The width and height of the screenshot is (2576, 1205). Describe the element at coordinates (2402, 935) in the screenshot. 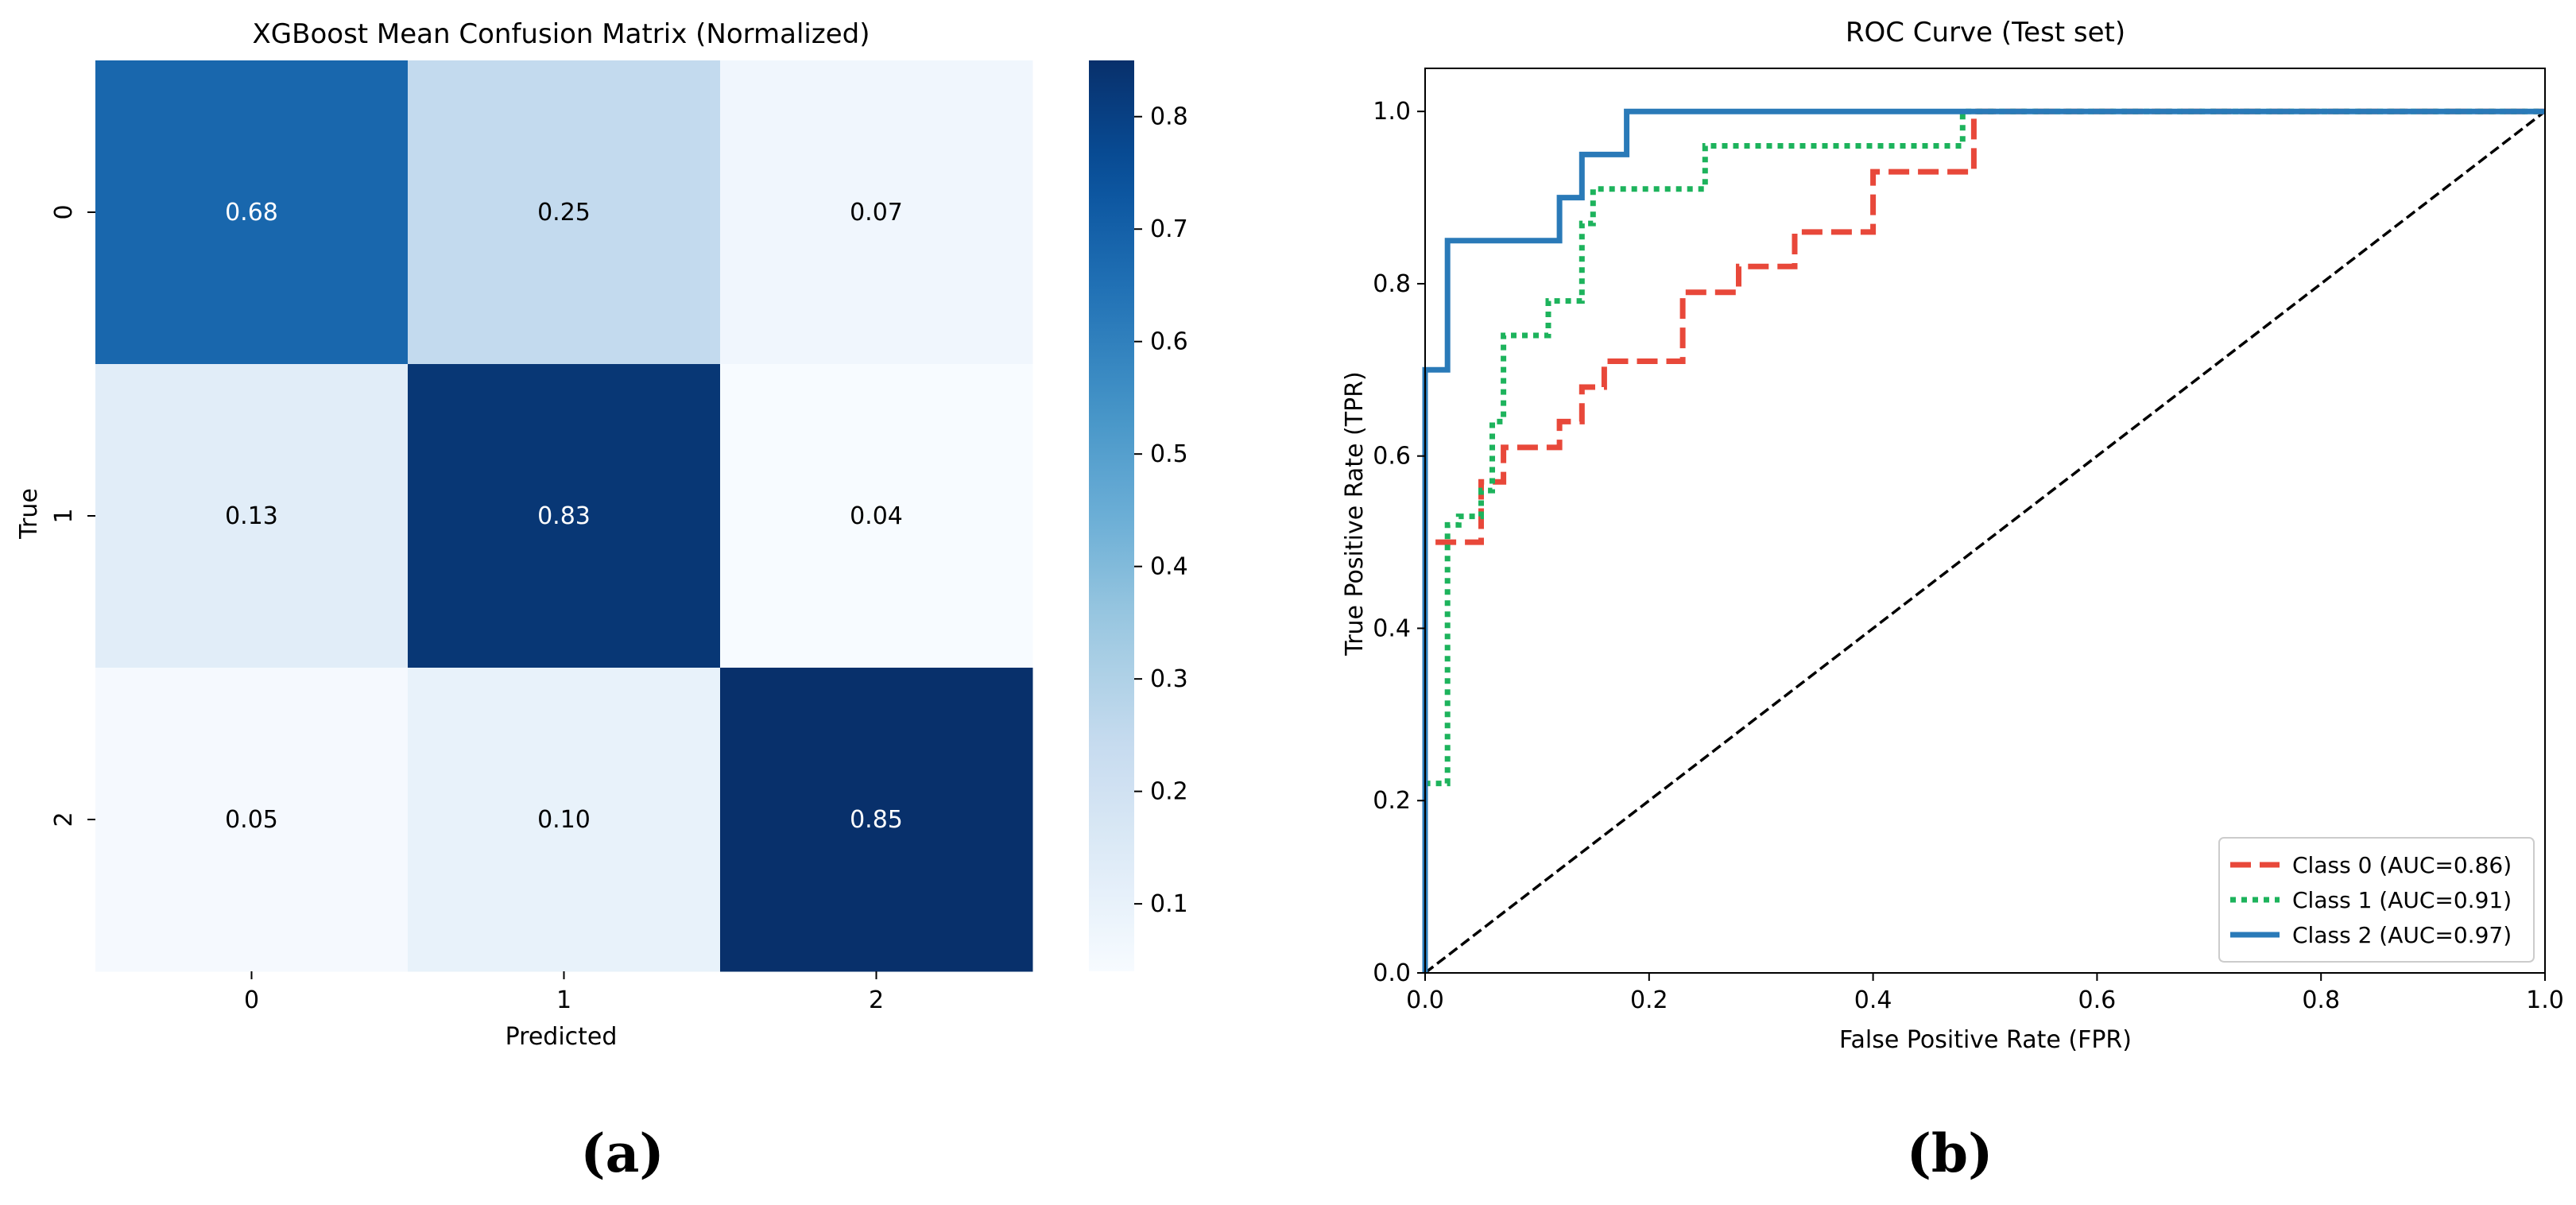

I see `roc-legend-label-class-2: Class 2 (AUC=0.97)` at that location.